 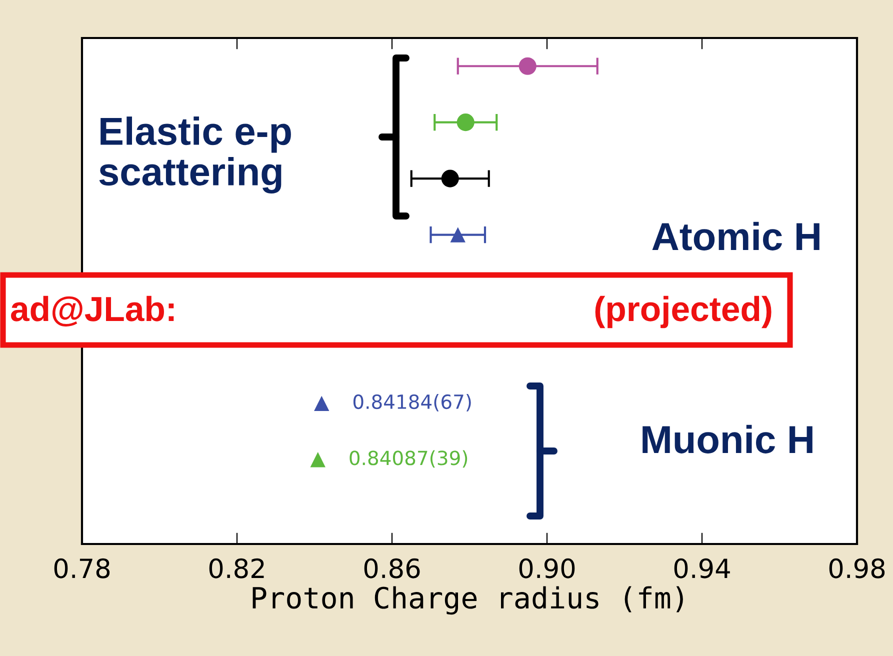 What do you see at coordinates (82, 568) in the screenshot?
I see `x-tick-label: 0.78` at bounding box center [82, 568].